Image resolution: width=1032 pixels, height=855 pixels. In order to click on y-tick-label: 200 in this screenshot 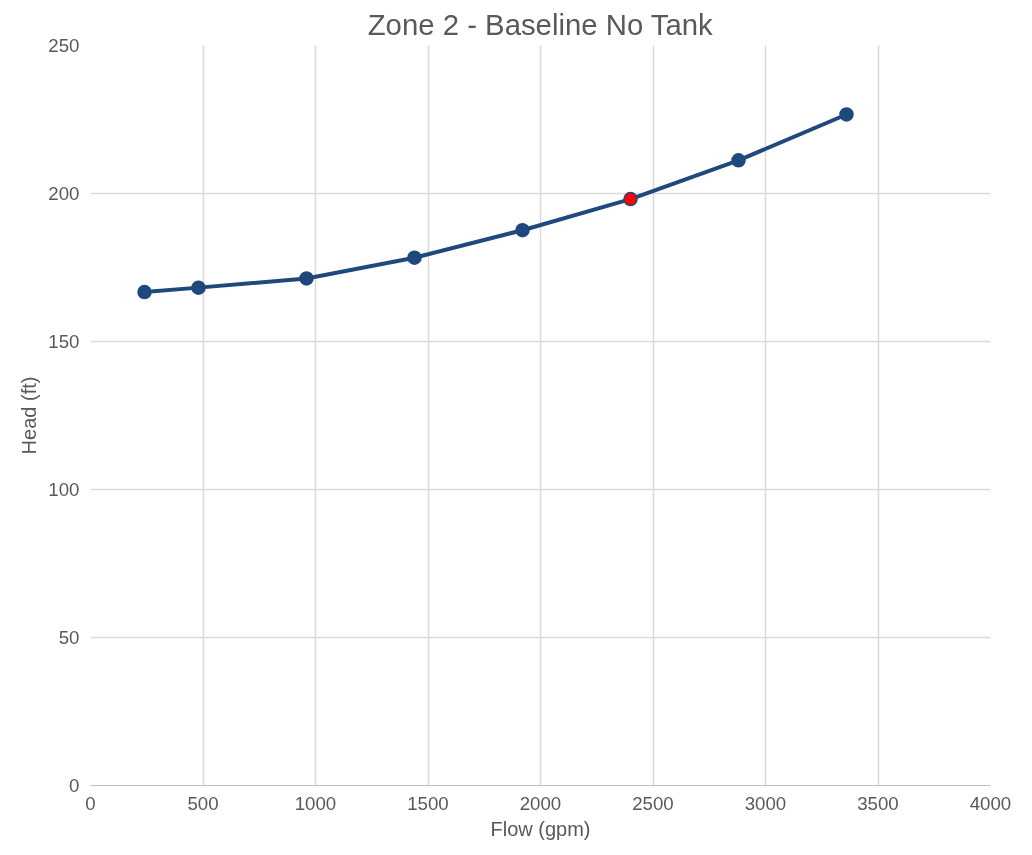, I will do `click(64, 193)`.